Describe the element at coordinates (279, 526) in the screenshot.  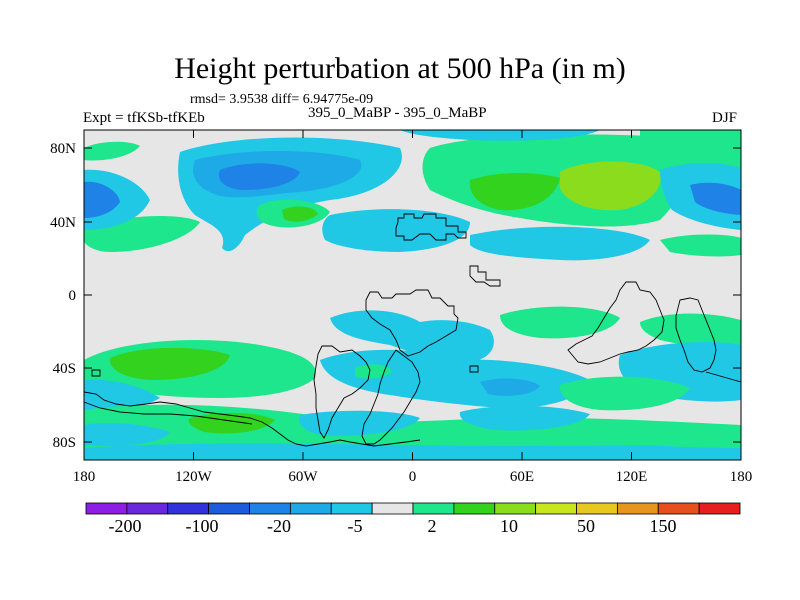
I see `colorbar-label: -20` at that location.